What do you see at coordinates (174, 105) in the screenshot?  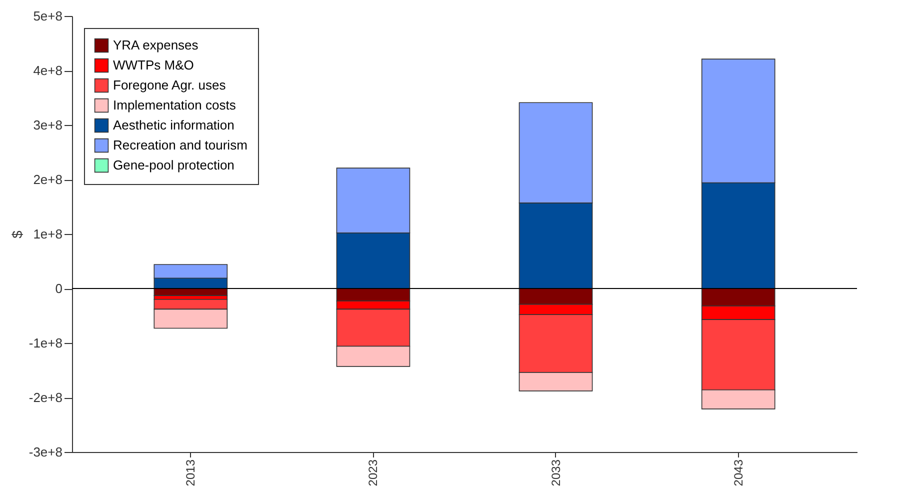 I see `legend-label: Implementation costs` at bounding box center [174, 105].